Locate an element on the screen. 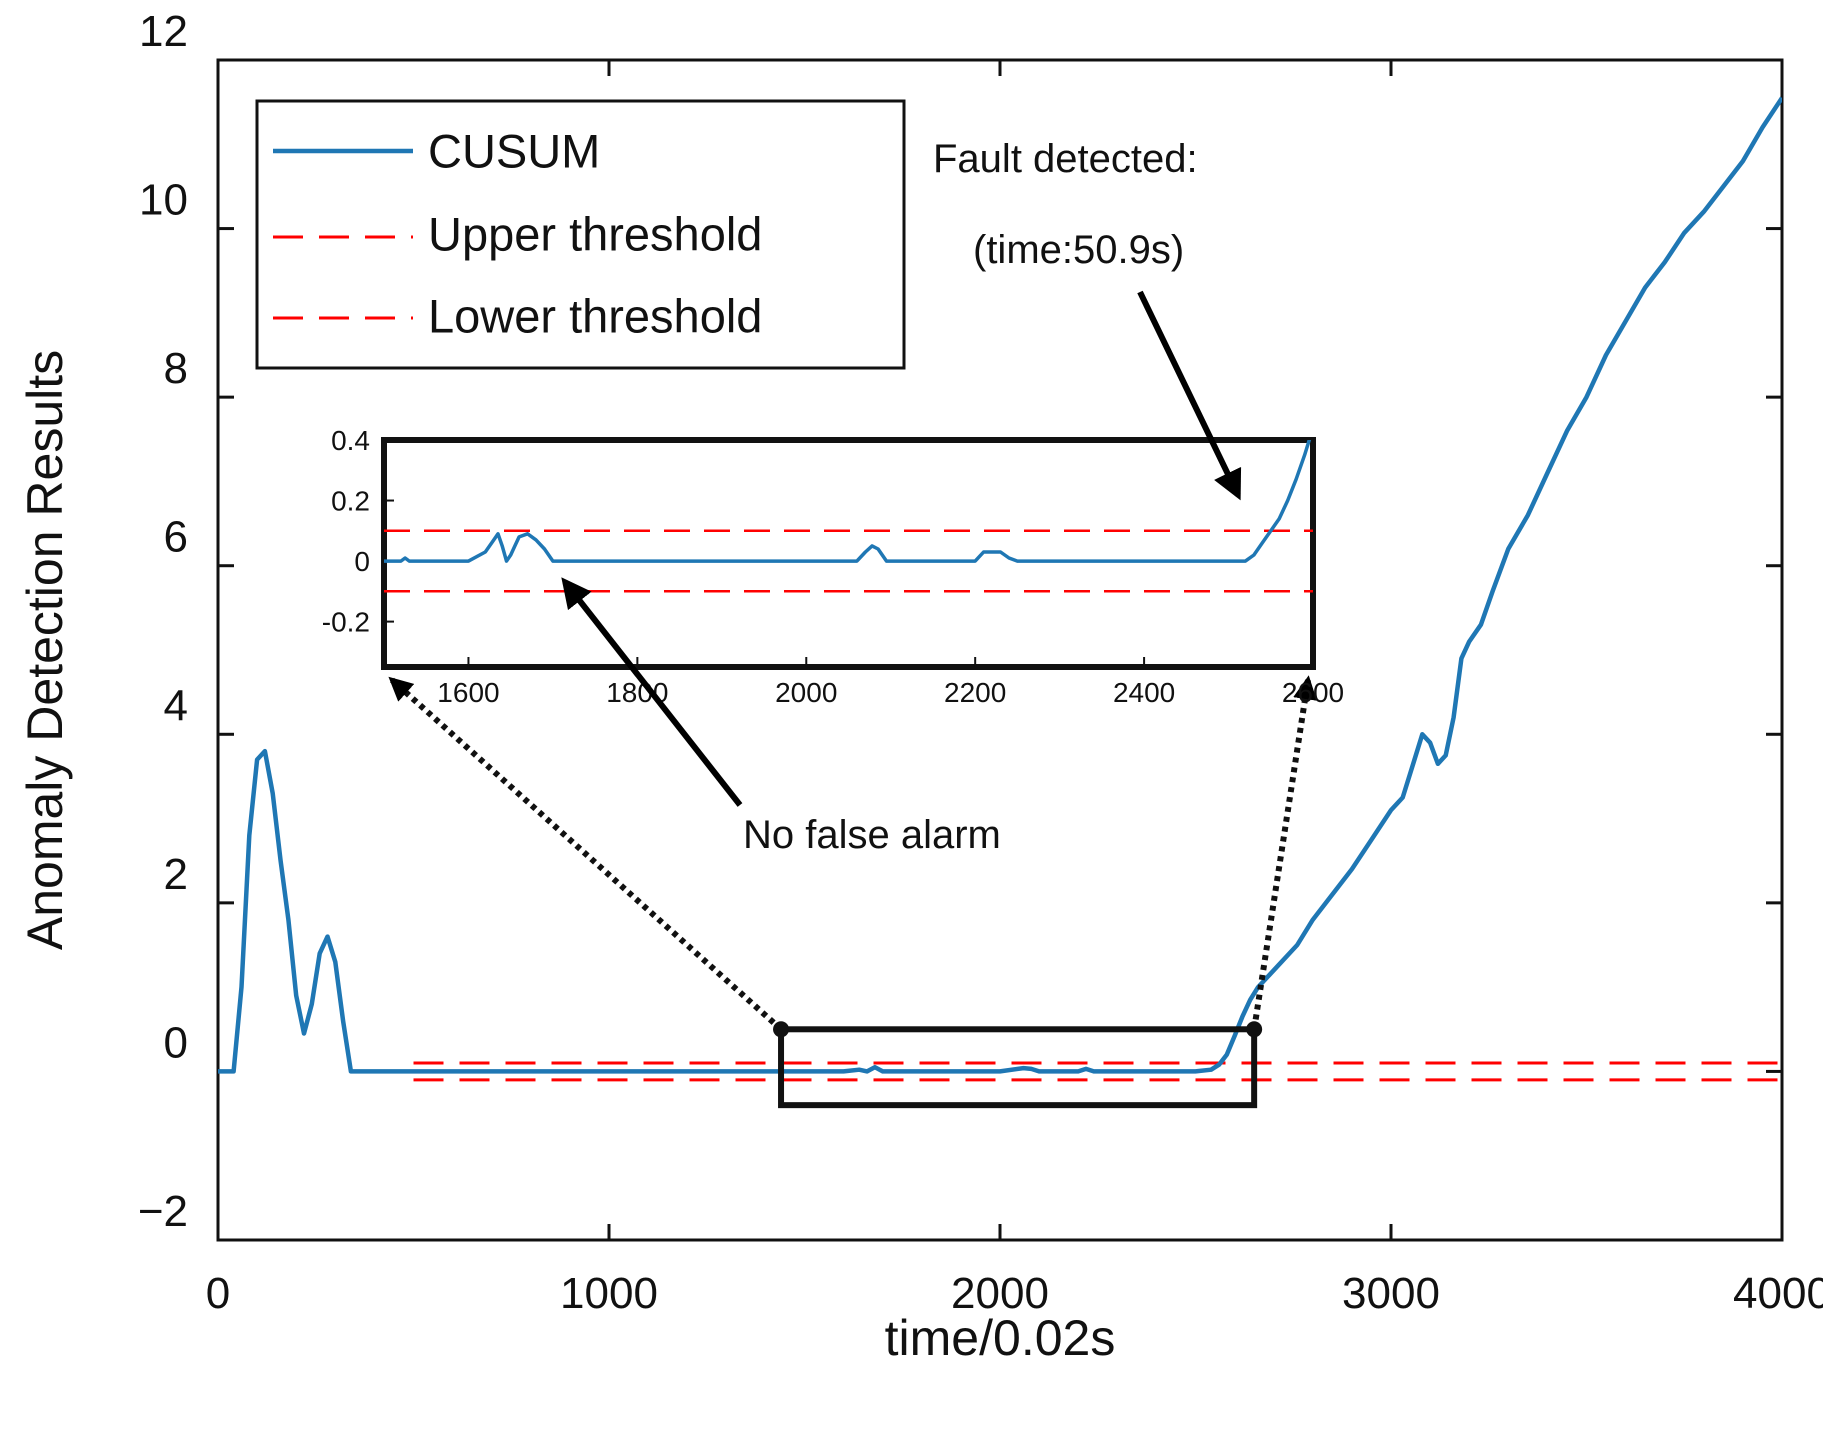 This screenshot has width=1823, height=1433. zoom-corner-dot-left is located at coordinates (781, 1029).